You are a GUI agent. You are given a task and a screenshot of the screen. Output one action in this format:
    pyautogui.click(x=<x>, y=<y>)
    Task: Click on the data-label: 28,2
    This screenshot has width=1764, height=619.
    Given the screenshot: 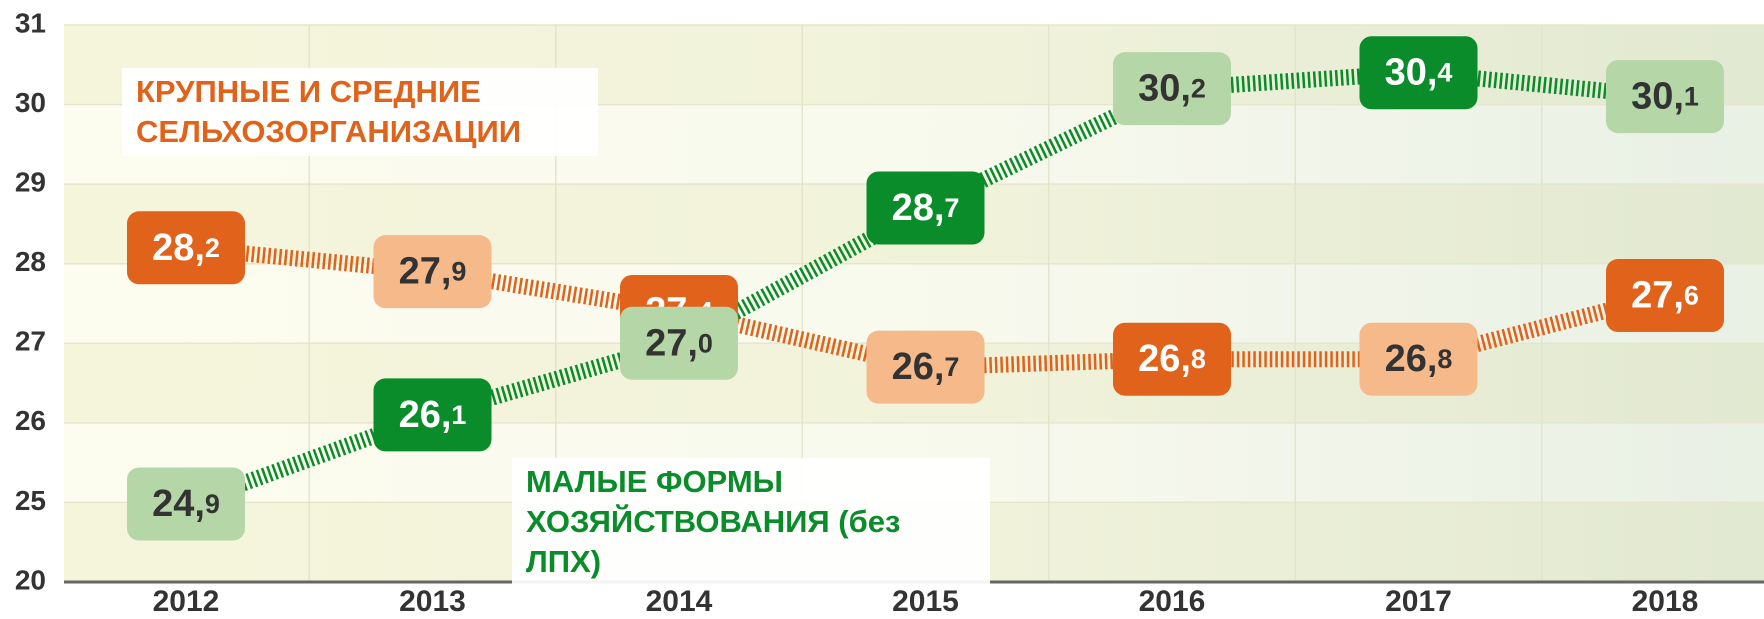 What is the action you would take?
    pyautogui.click(x=186, y=248)
    